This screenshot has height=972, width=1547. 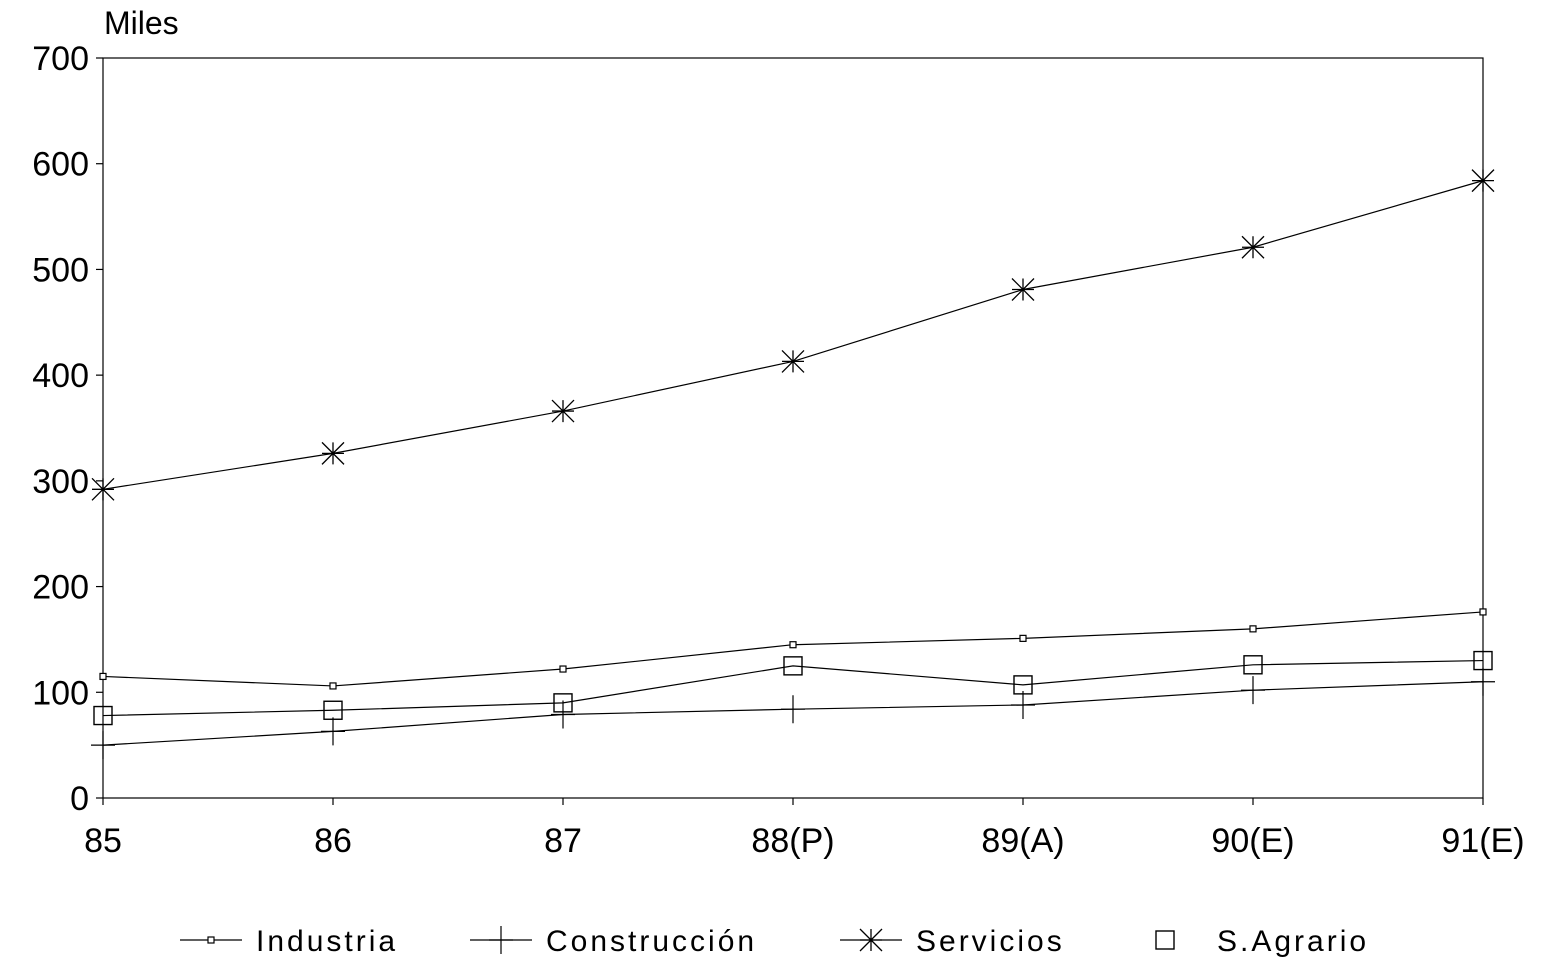 What do you see at coordinates (1022, 841) in the screenshot?
I see `x-tick-label: 89(A)` at bounding box center [1022, 841].